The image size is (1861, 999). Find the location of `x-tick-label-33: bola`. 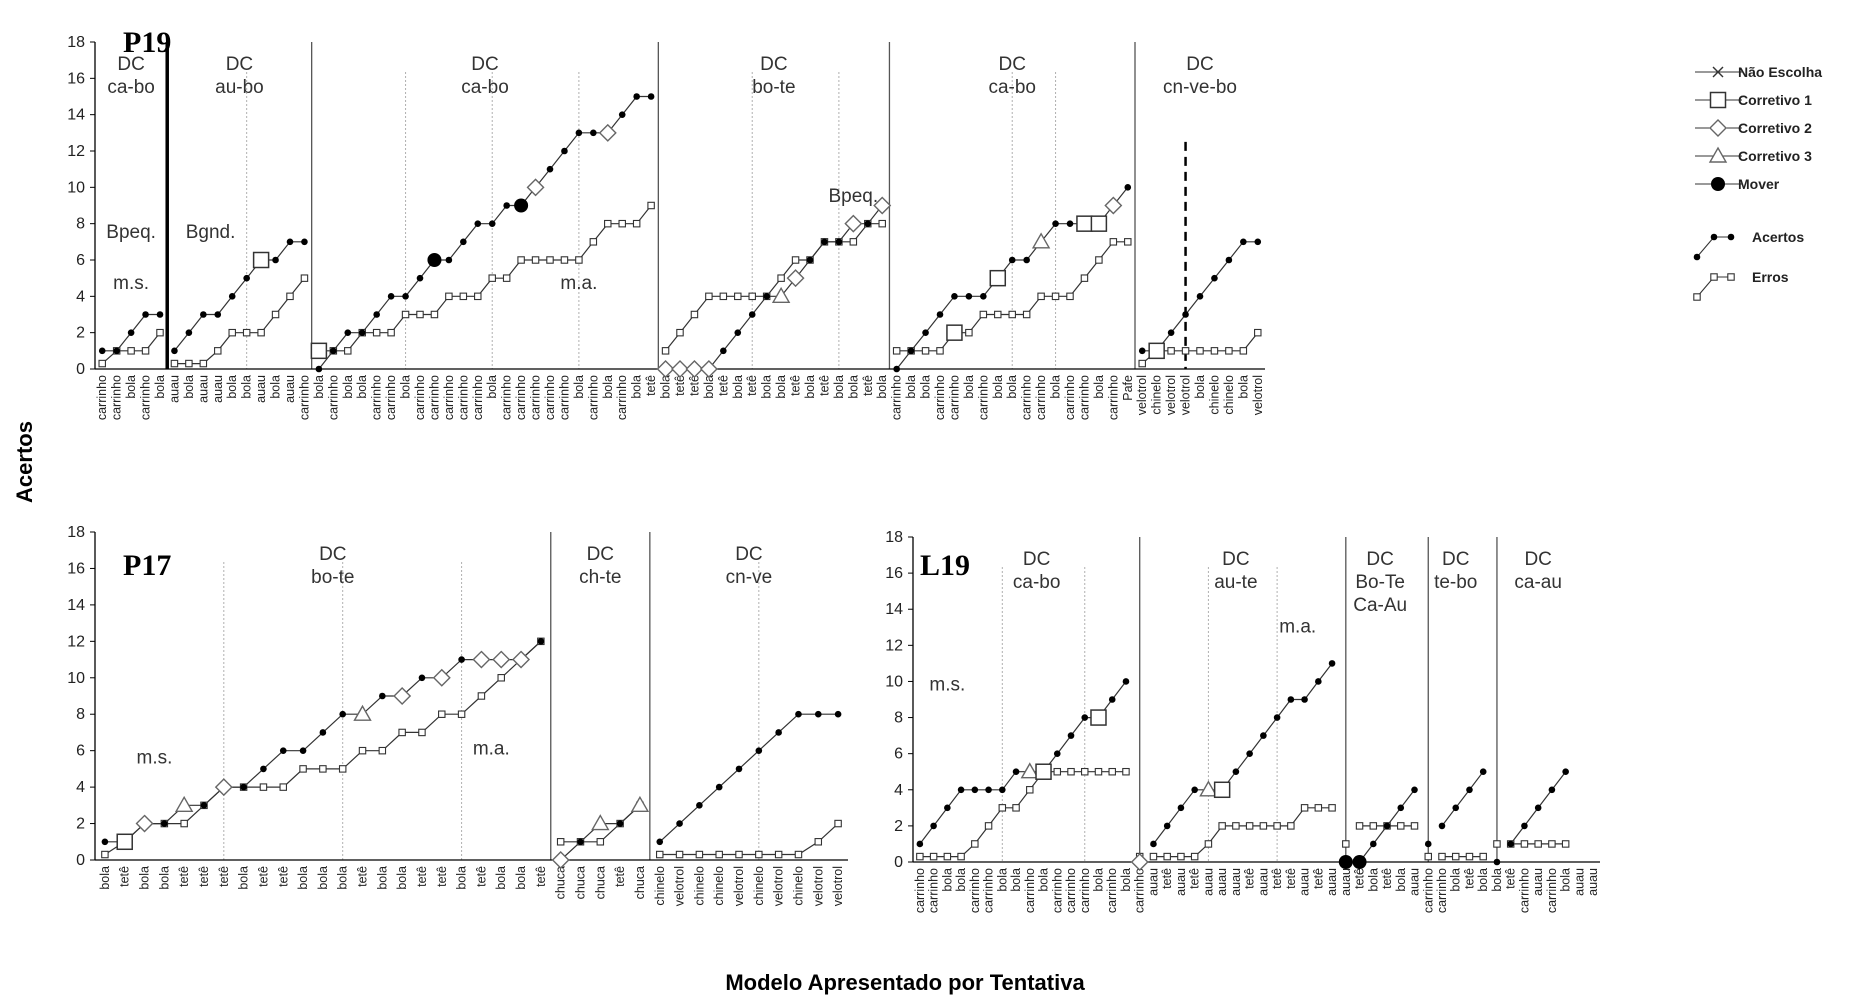

x-tick-label-33: bola is located at coordinates (579, 387).